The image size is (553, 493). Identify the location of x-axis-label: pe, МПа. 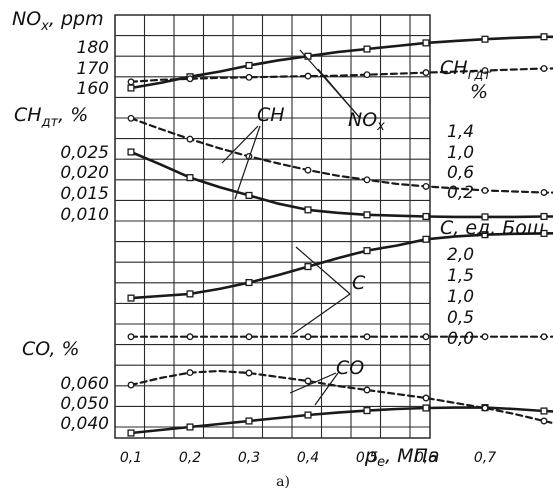
(401, 457).